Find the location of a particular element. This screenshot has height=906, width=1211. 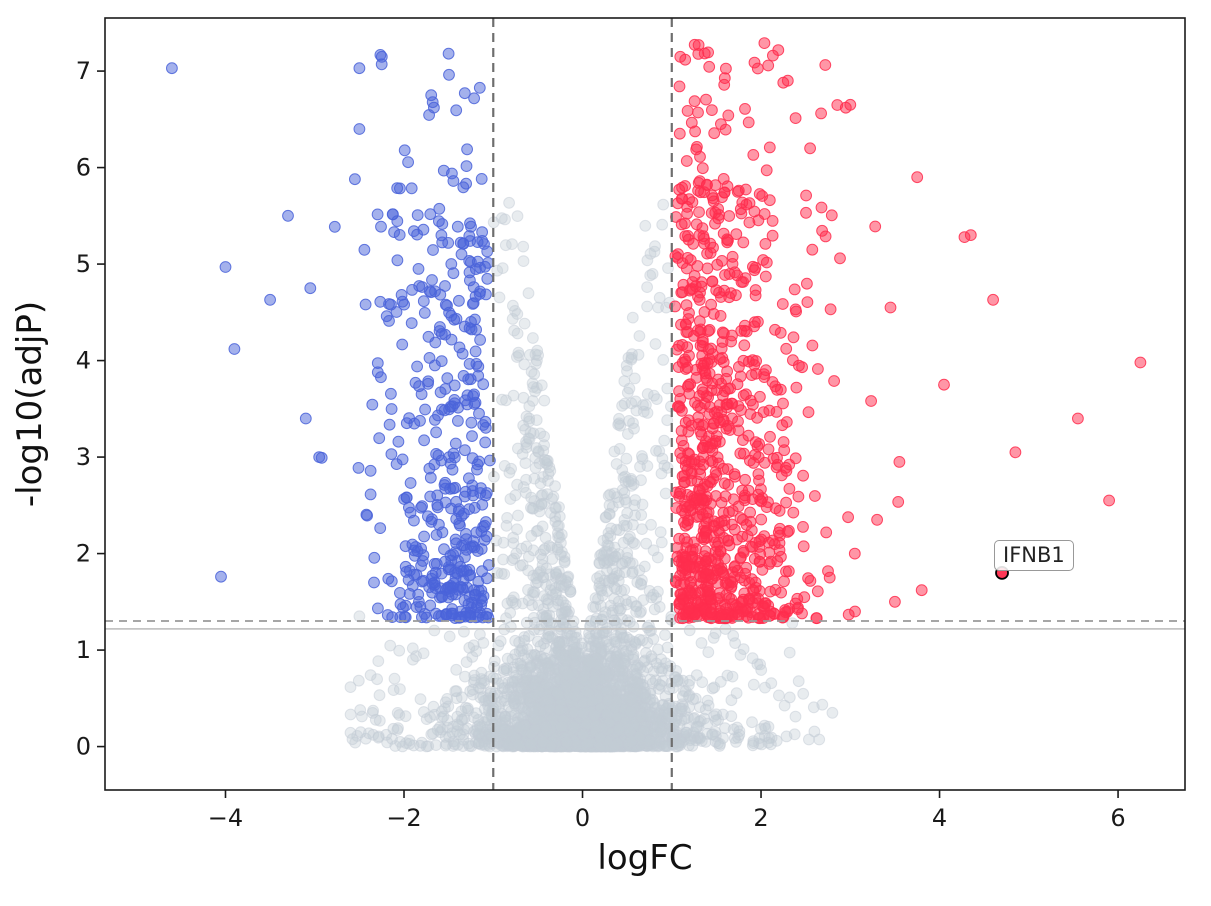

y-tick-label: 5 is located at coordinates (83, 264).